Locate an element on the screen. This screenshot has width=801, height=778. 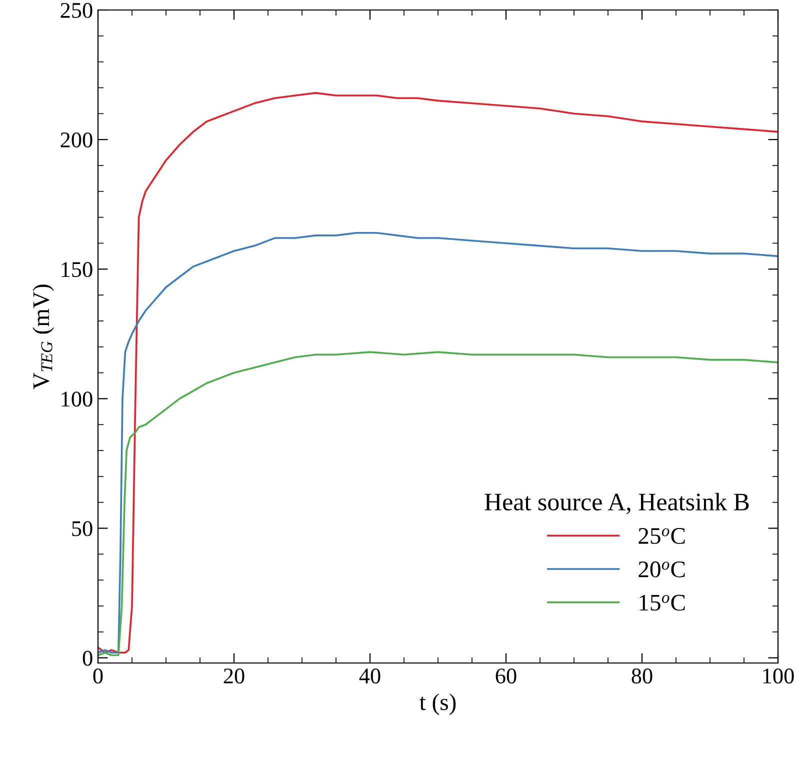
y-tick-label: 200 is located at coordinates (76, 140).